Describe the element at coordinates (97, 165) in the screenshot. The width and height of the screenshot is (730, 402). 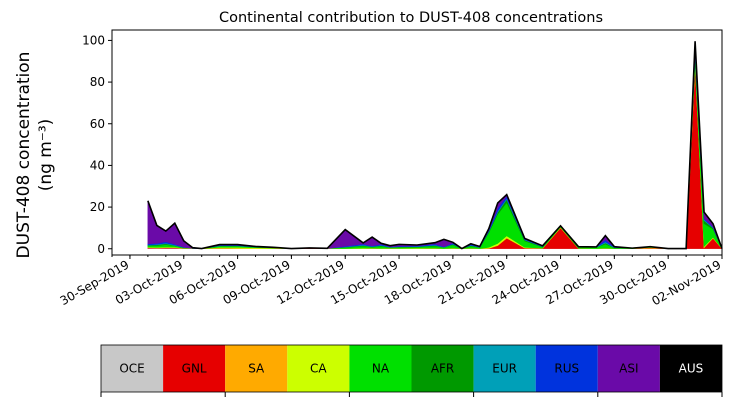
I see `y-tick-label: 40` at that location.